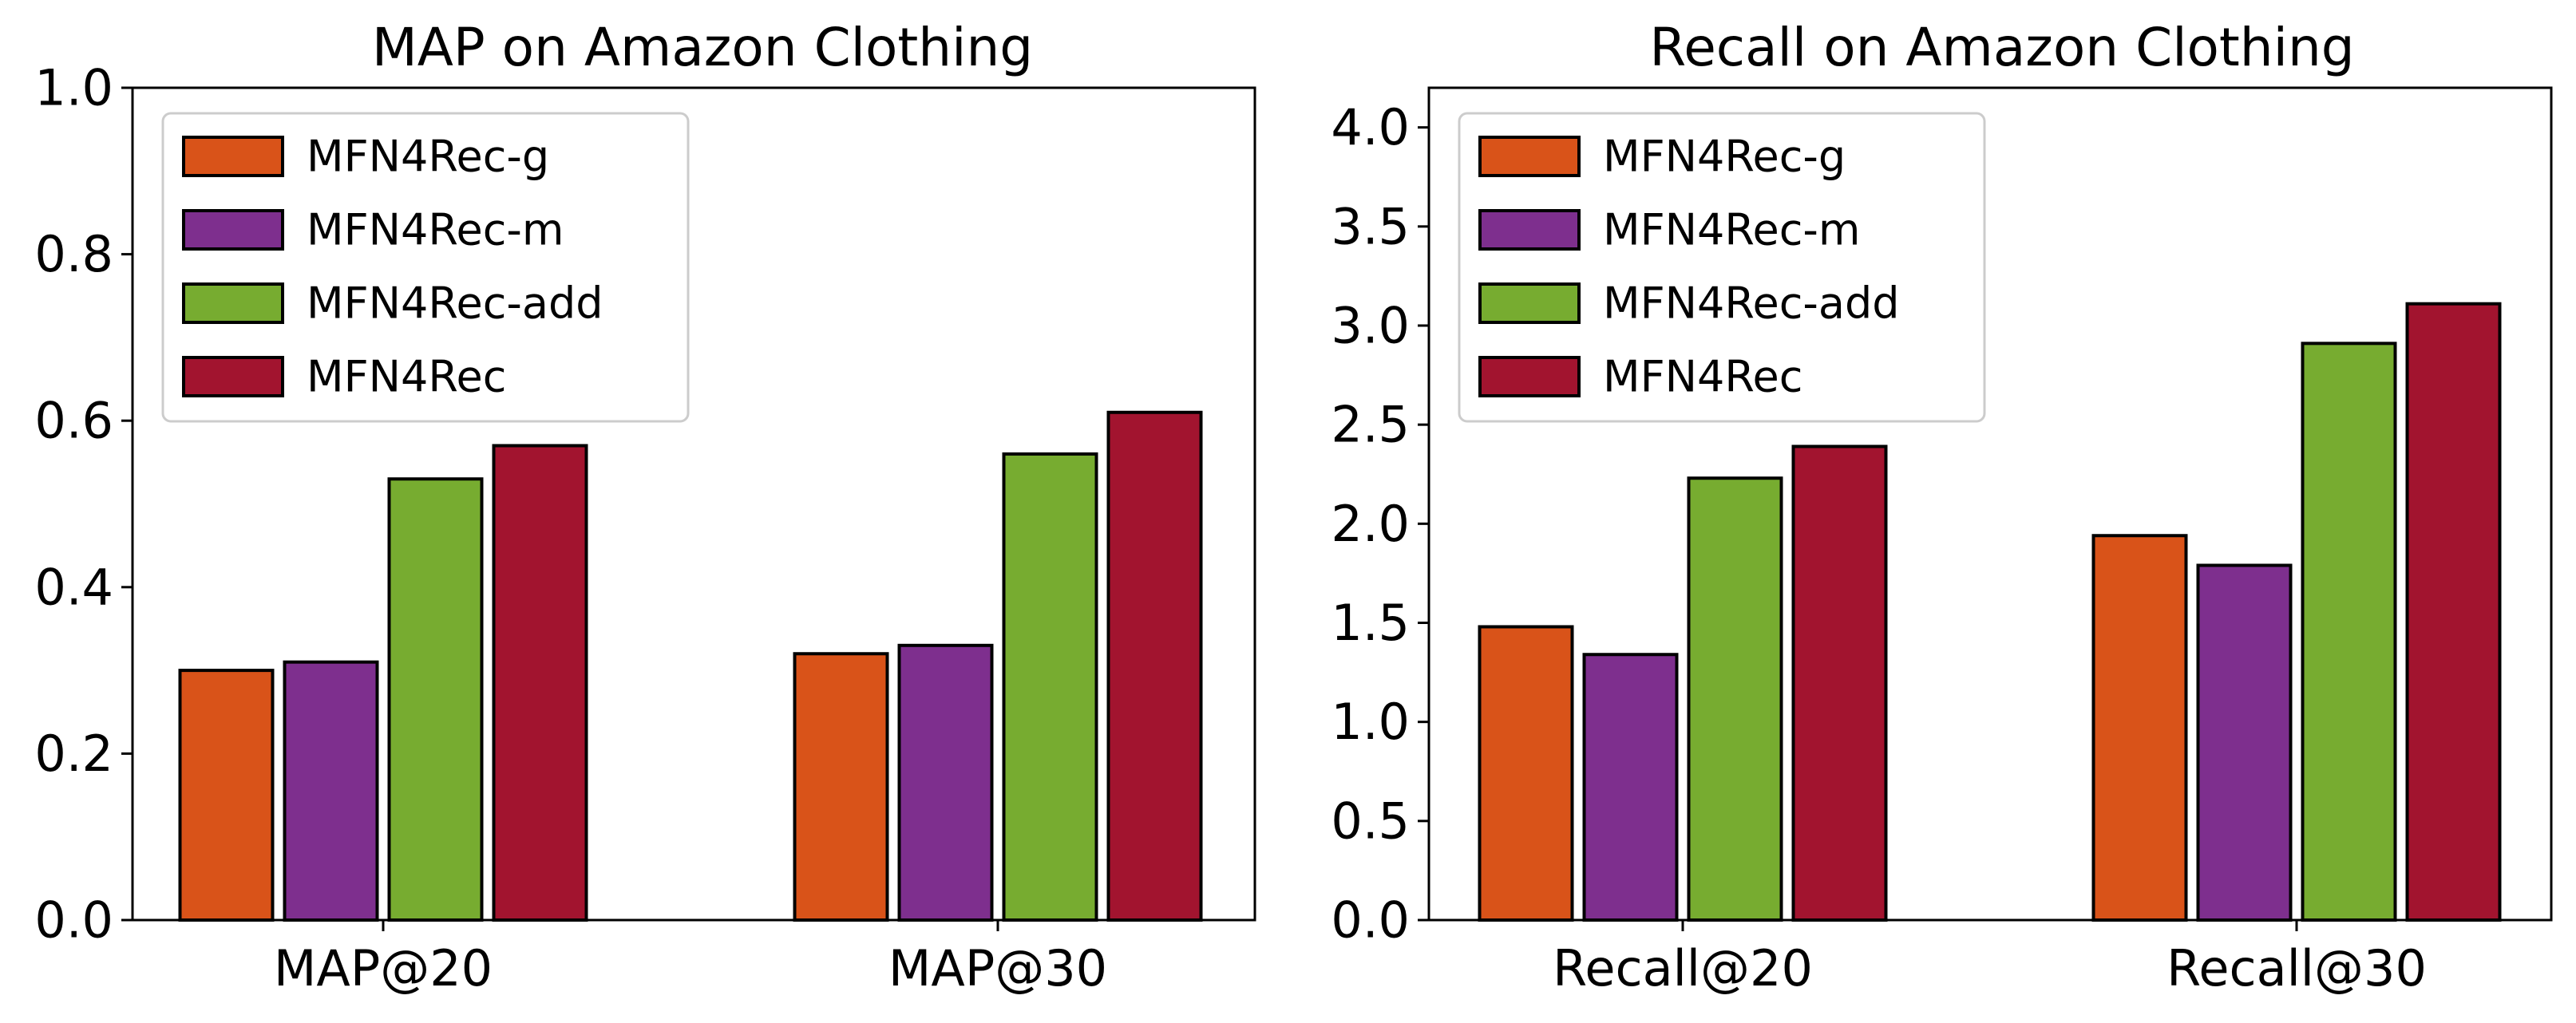 This screenshot has width=2576, height=1023. Describe the element at coordinates (1370, 127) in the screenshot. I see `y-tick-label: 4.0` at that location.